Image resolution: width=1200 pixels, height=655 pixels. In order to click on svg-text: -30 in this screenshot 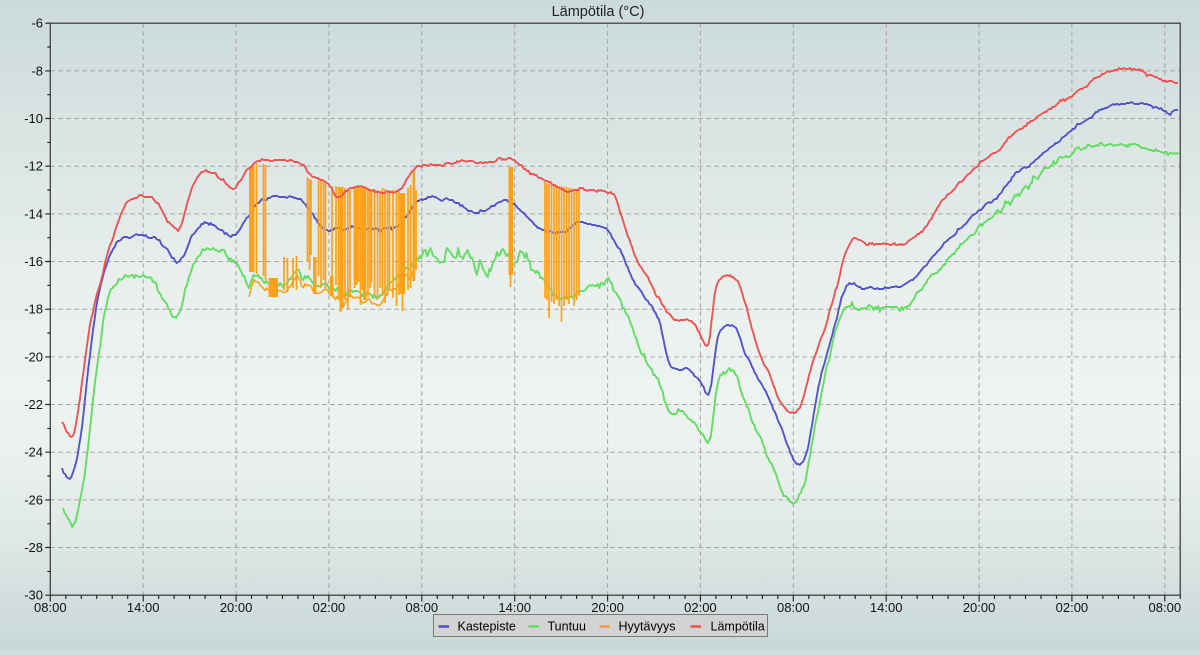, I will do `click(33, 595)`.